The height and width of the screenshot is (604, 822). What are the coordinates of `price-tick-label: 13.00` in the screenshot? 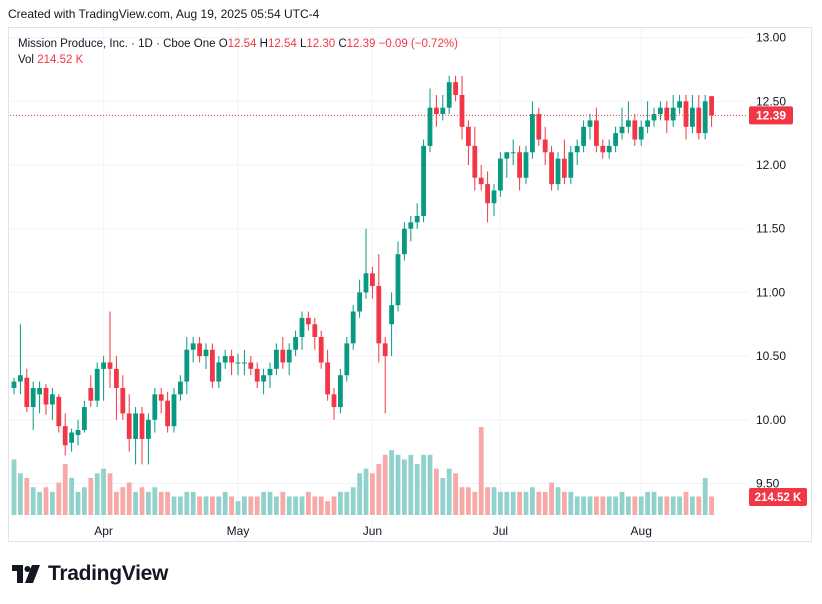 It's located at (771, 38).